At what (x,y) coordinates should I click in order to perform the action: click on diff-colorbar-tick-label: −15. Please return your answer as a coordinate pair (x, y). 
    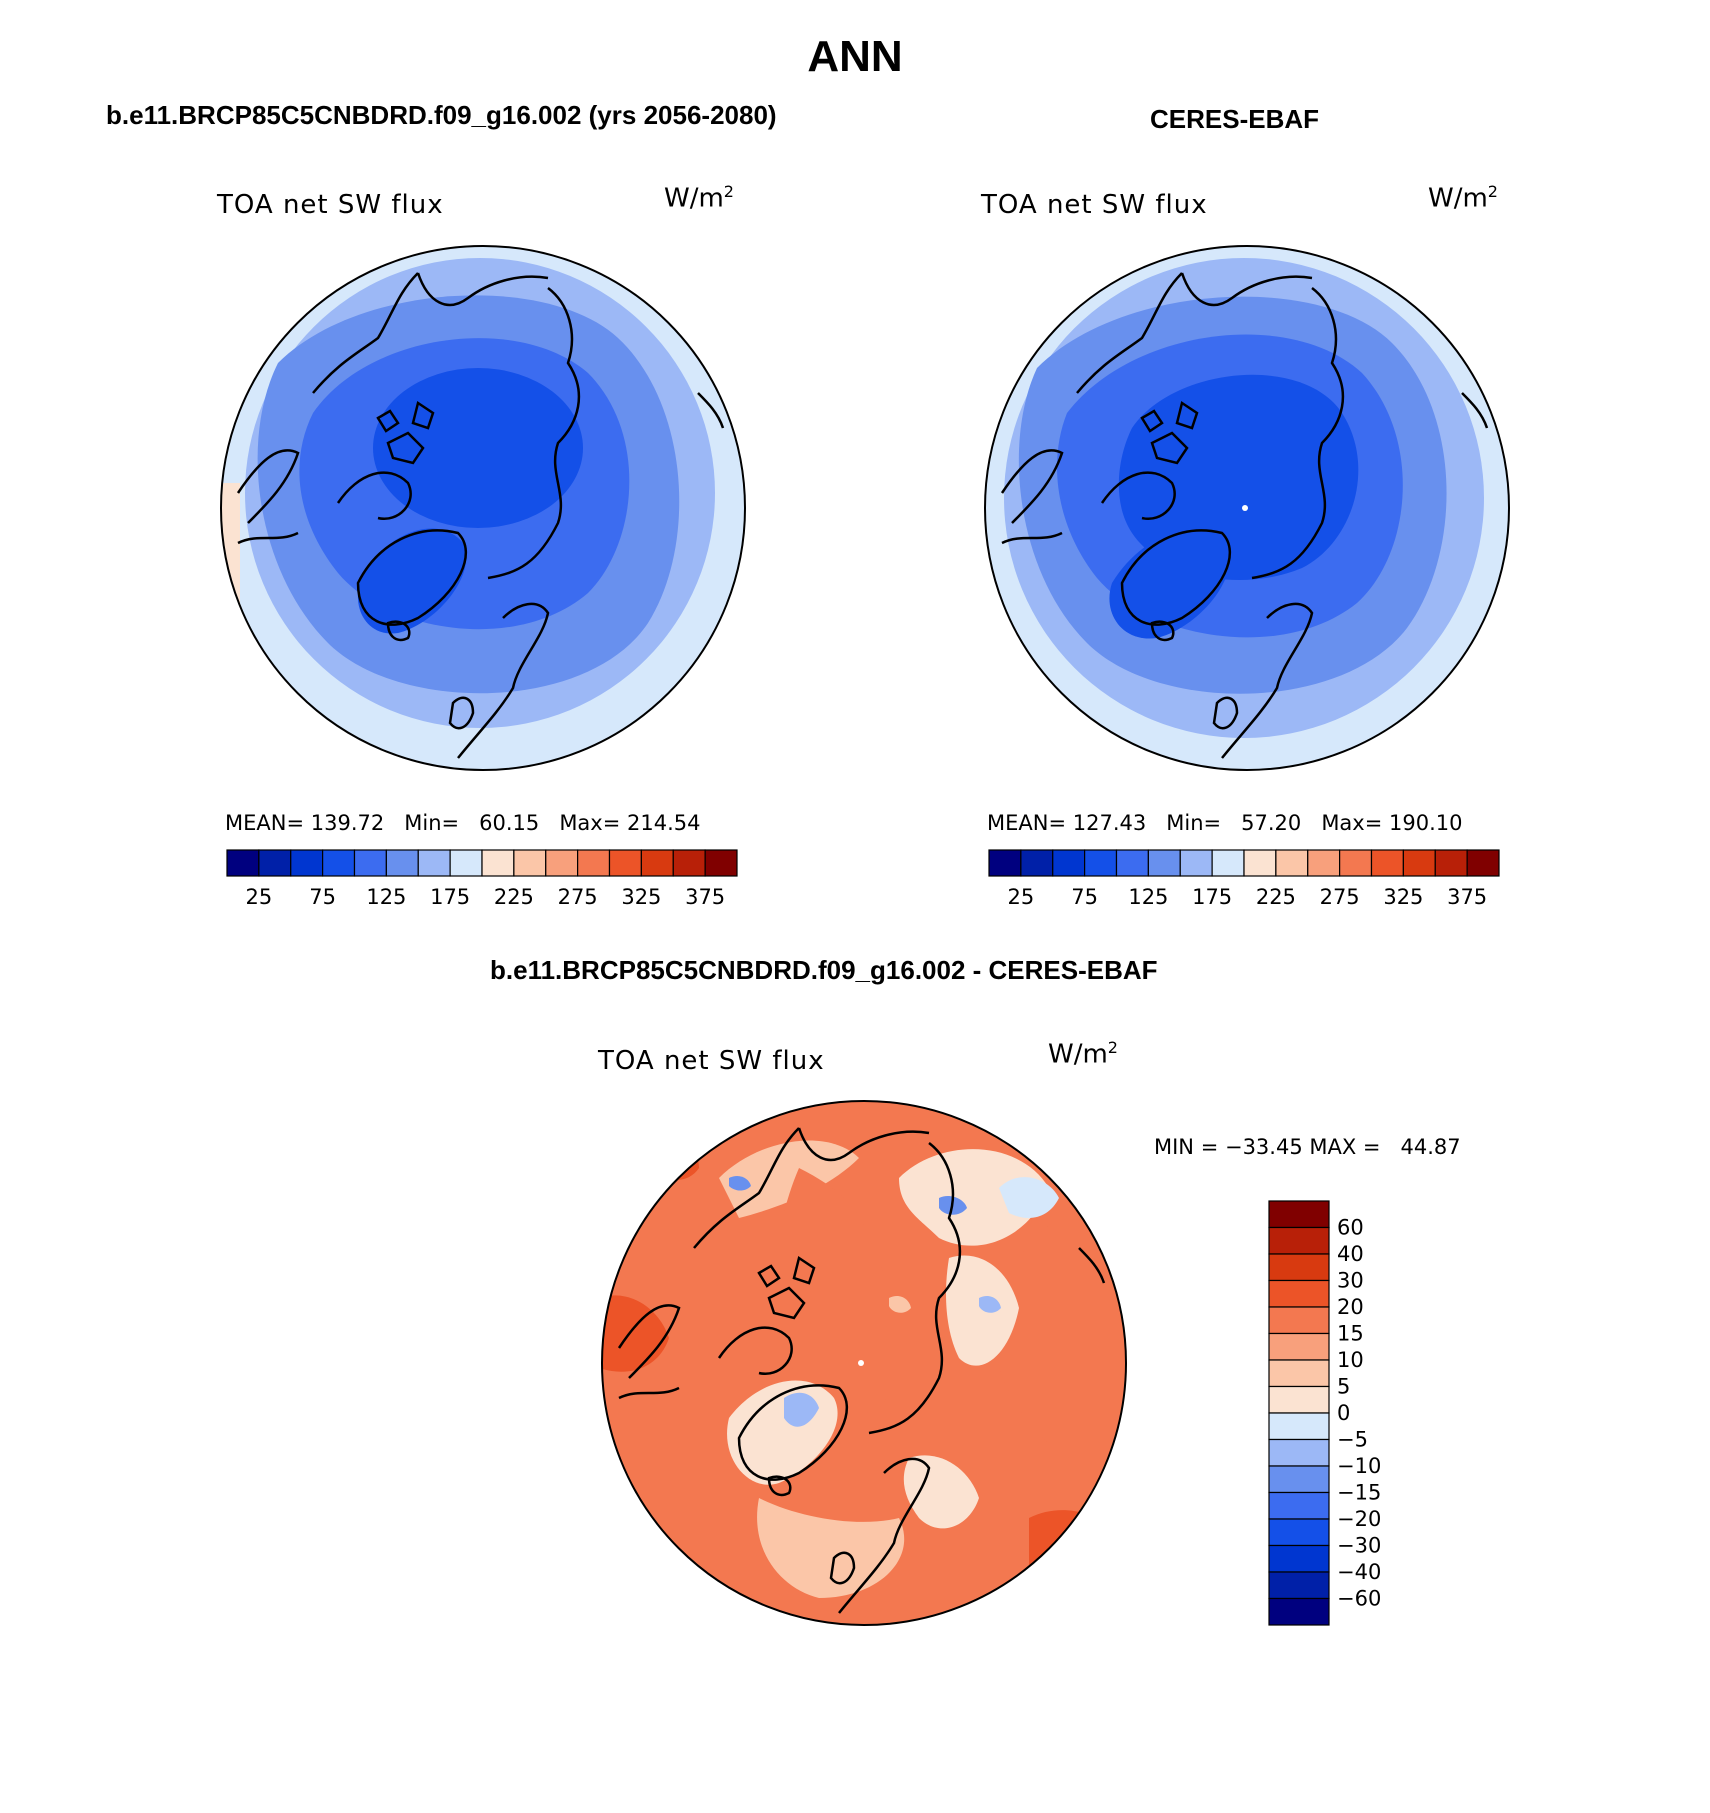
    Looking at the image, I should click on (1359, 1493).